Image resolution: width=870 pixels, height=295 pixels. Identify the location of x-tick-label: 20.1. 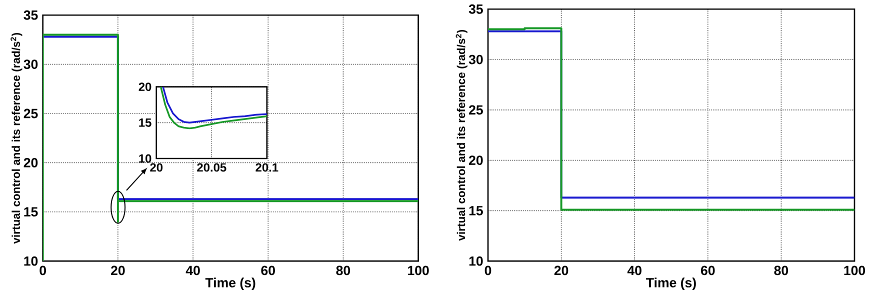
(267, 167).